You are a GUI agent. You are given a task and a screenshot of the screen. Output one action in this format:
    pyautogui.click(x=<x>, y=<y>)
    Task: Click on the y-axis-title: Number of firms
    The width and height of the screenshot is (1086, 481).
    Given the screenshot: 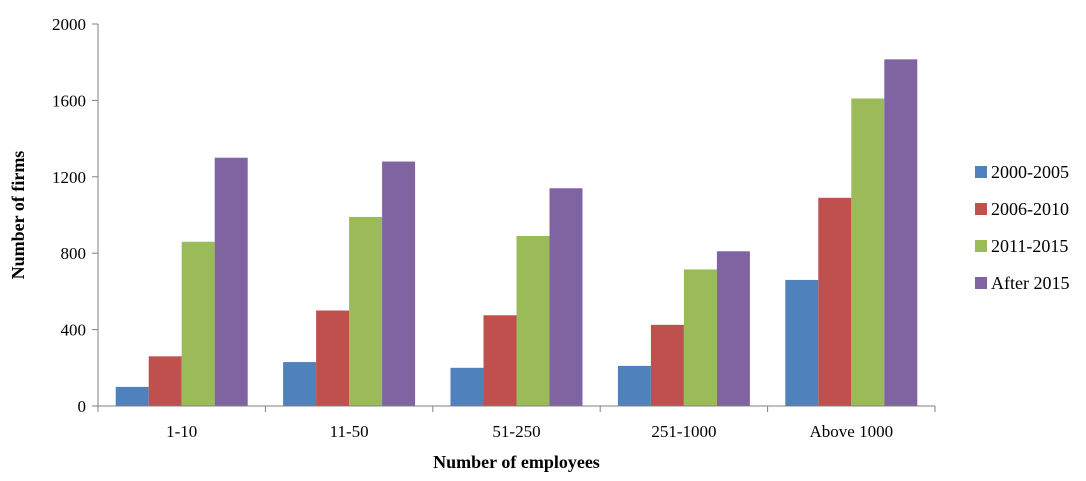 What is the action you would take?
    pyautogui.click(x=18, y=215)
    